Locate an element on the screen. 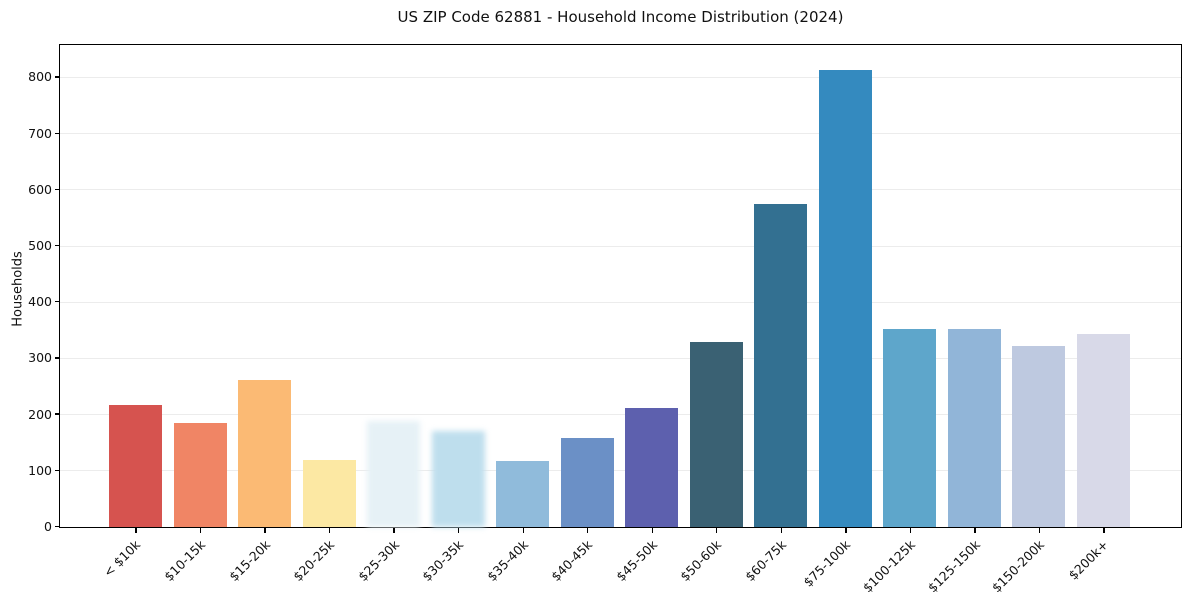 The image size is (1189, 595). bar-75-100k is located at coordinates (845, 298).